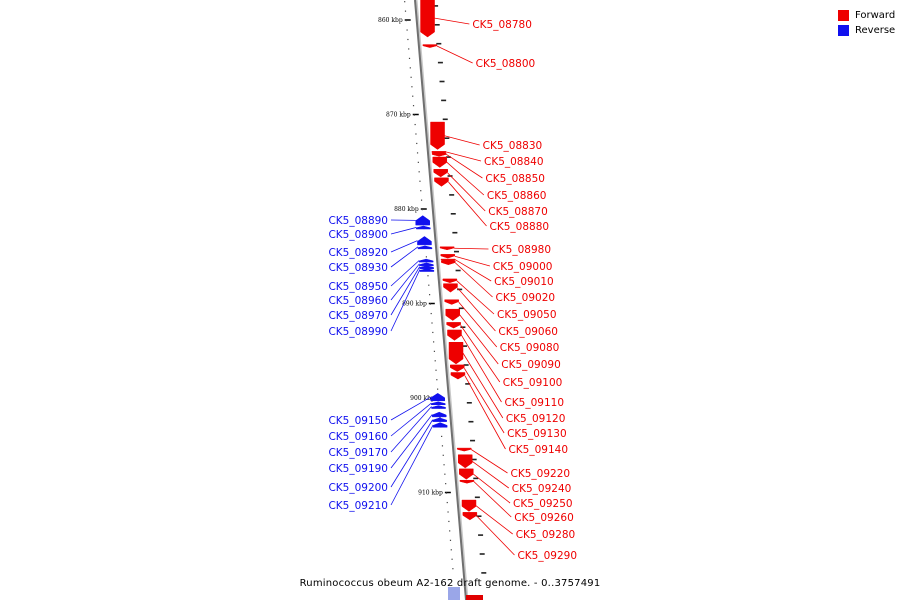 The height and width of the screenshot is (600, 900). Describe the element at coordinates (358, 488) in the screenshot. I see `gene-label: CK5_09200` at that location.